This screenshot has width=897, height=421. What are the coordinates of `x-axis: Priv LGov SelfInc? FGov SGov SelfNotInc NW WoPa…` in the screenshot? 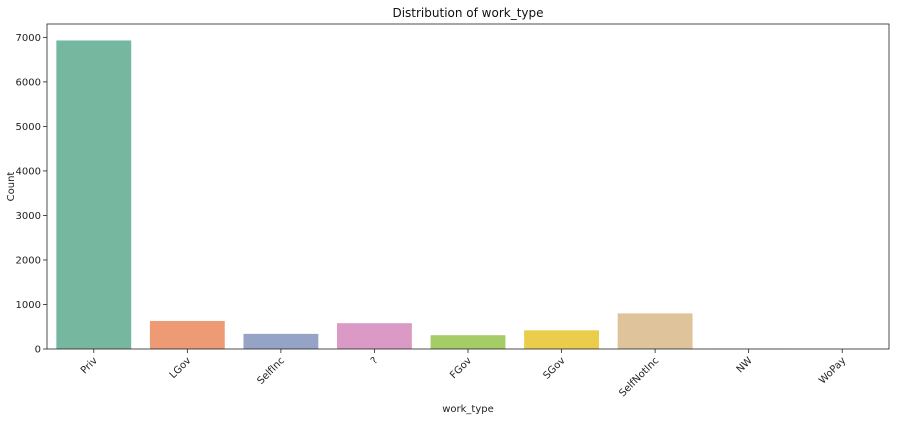 It's located at (463, 374).